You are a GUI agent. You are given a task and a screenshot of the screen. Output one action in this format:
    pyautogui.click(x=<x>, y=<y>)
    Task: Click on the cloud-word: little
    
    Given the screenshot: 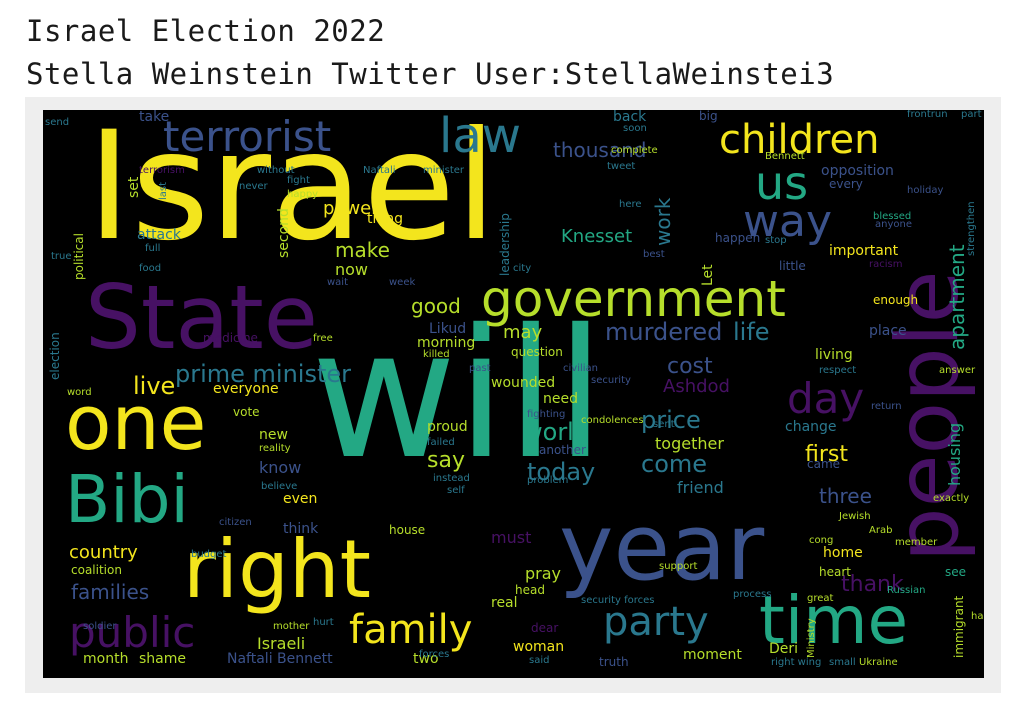 What is the action you would take?
    pyautogui.click(x=792, y=266)
    